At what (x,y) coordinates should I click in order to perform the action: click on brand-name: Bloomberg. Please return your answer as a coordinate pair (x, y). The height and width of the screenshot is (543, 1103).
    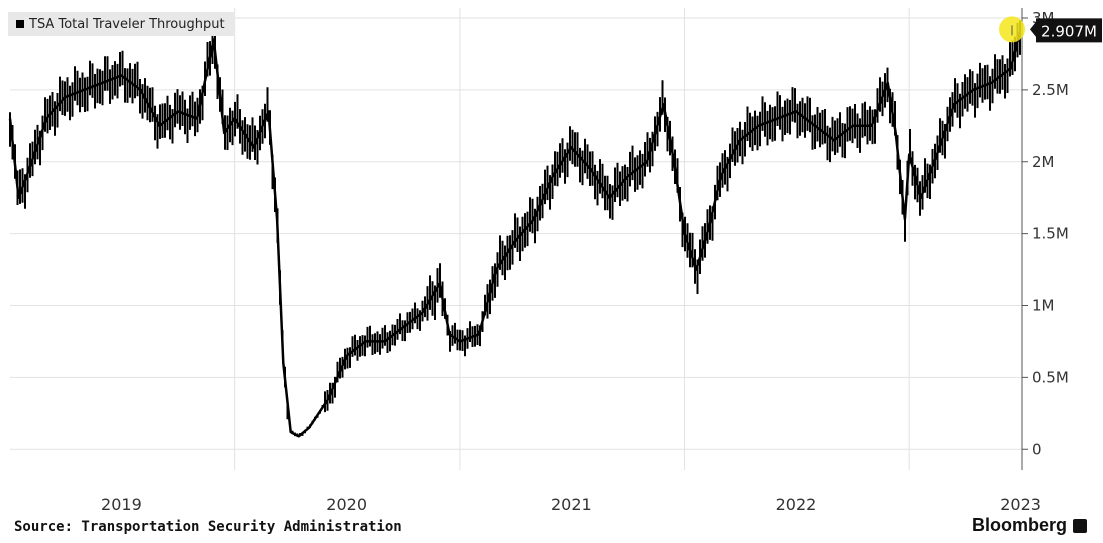
    Looking at the image, I should click on (1019, 525).